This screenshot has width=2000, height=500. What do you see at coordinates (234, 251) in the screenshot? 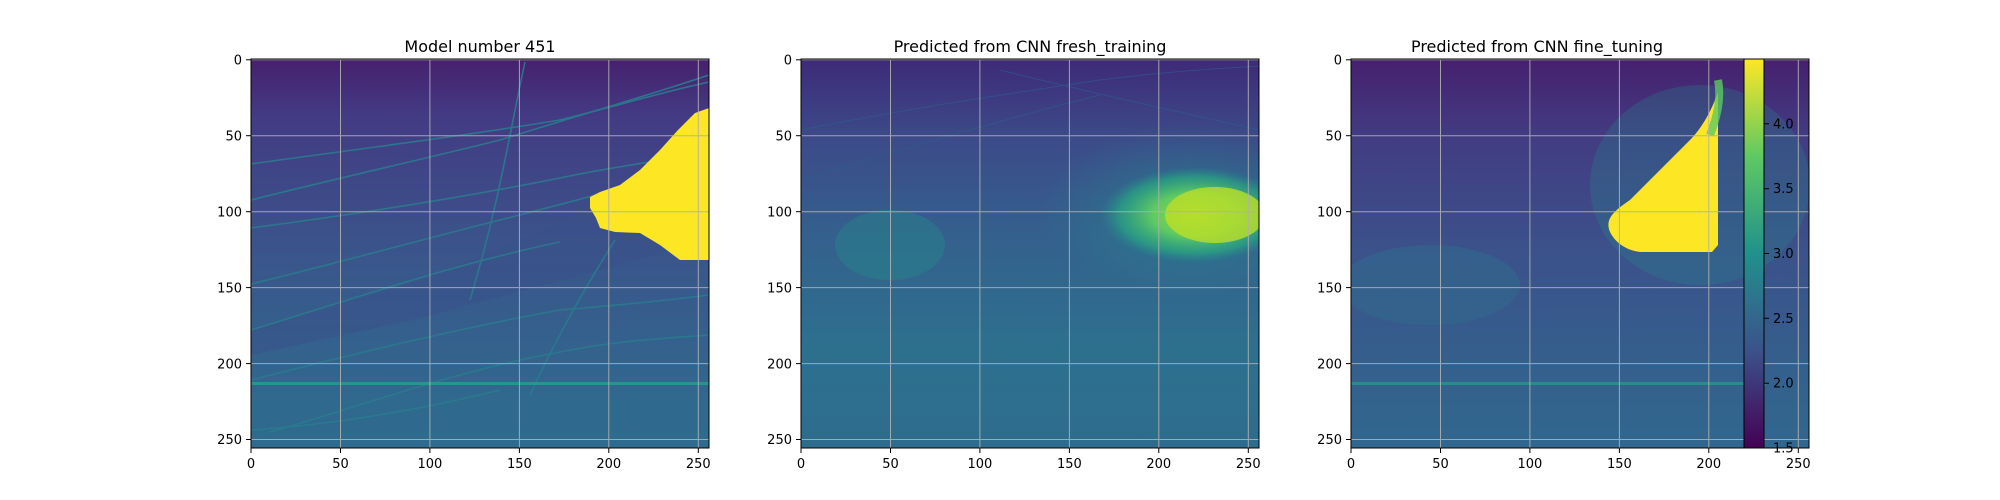
I see `y-ticks-1: 0 50 100 150 200 250` at bounding box center [234, 251].